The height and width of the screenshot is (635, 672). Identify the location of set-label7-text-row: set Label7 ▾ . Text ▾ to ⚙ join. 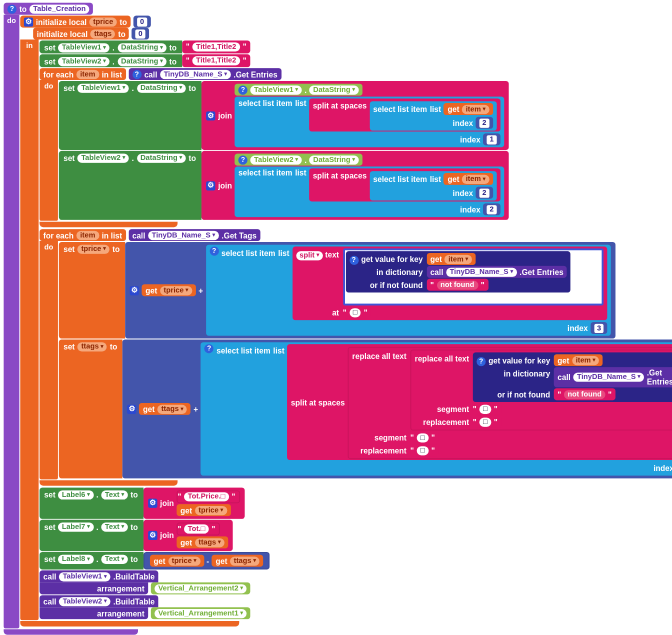
(136, 535).